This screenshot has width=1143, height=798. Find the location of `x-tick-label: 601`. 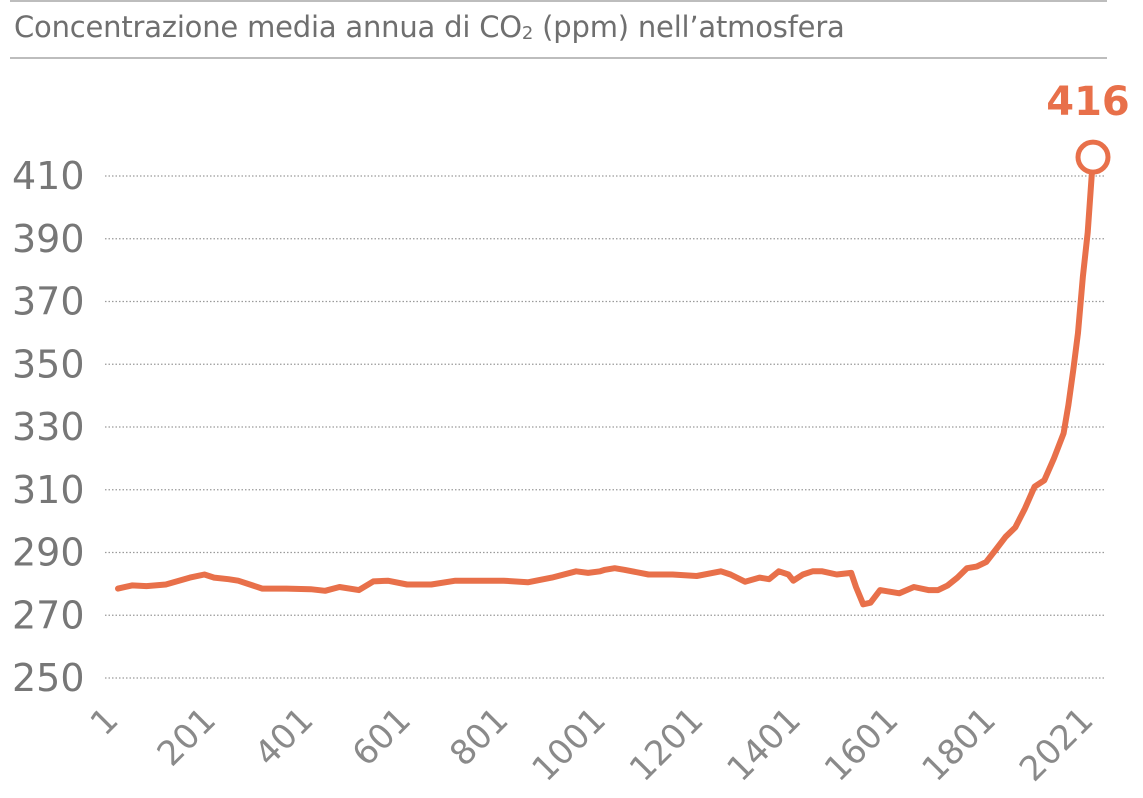

x-tick-label: 601 is located at coordinates (382, 737).